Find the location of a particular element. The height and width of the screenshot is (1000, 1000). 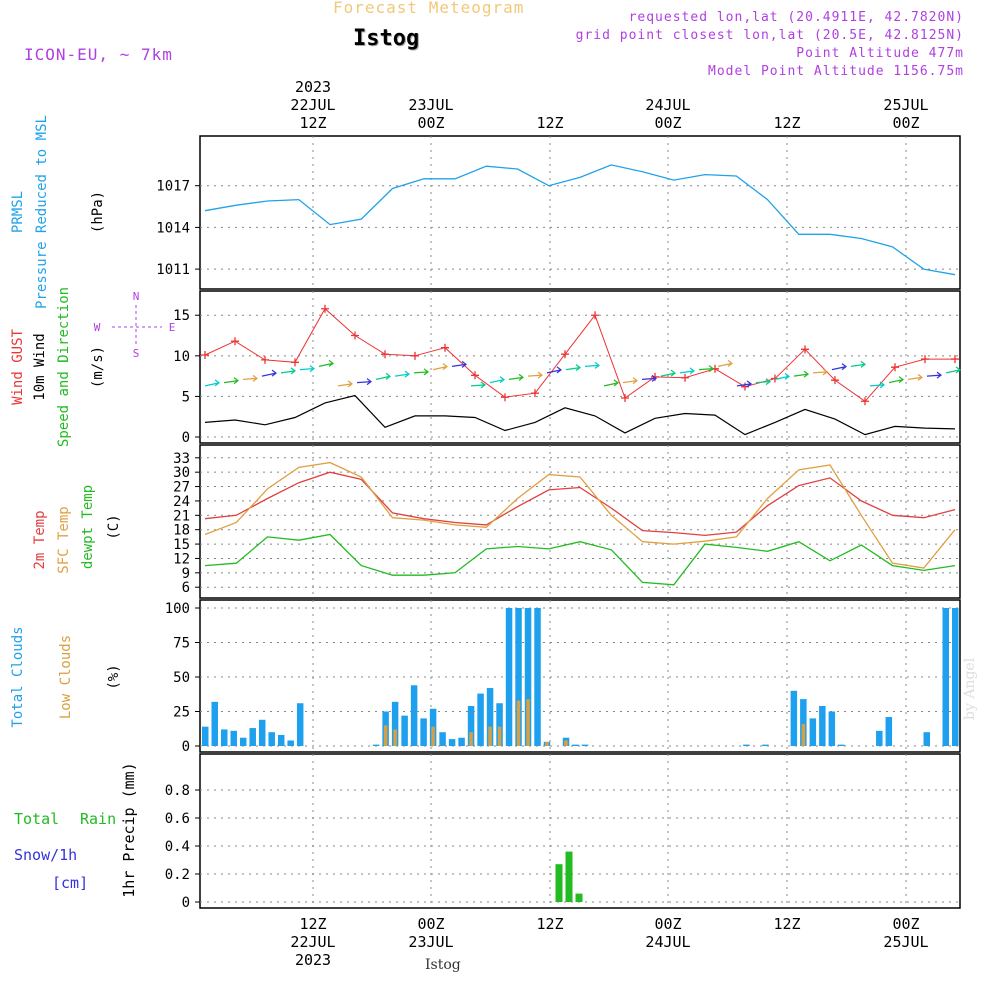

panel-frame-pressure is located at coordinates (580, 212).